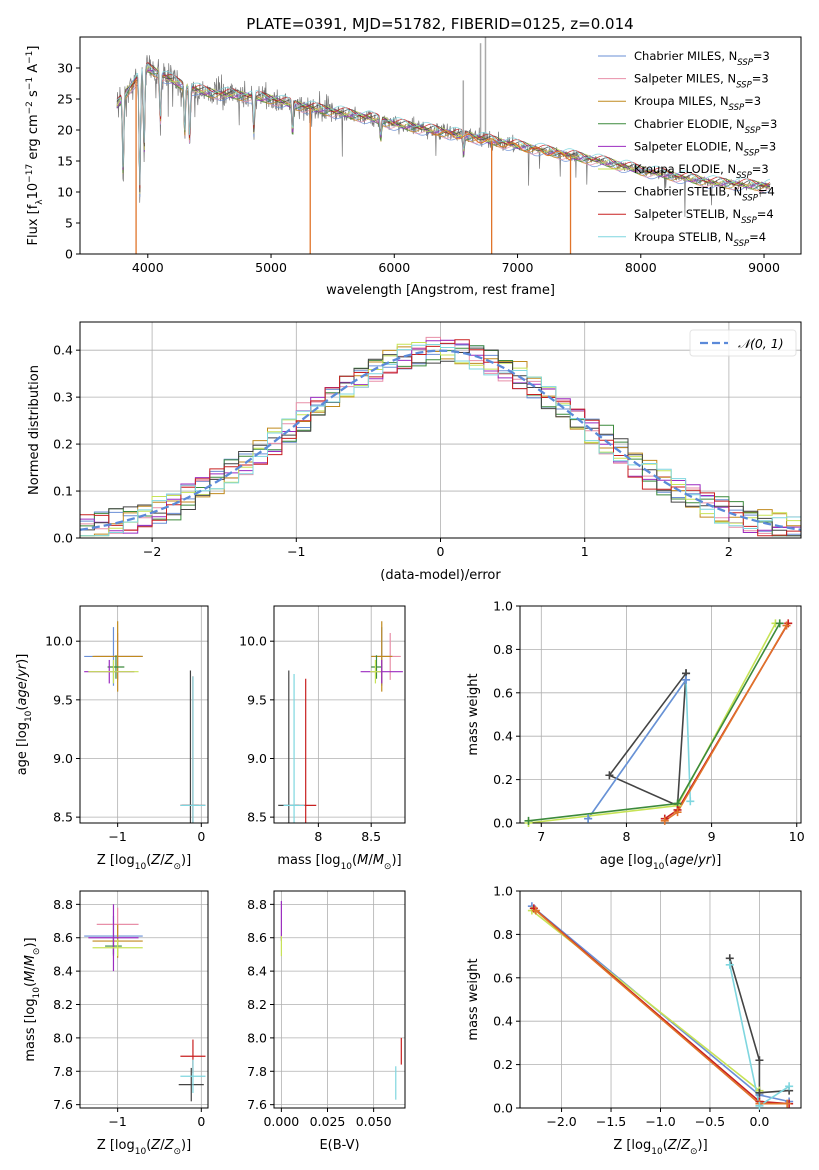 The image size is (819, 1170). What do you see at coordinates (503, 649) in the screenshot?
I see `y-tick-label: 0.8` at bounding box center [503, 649].